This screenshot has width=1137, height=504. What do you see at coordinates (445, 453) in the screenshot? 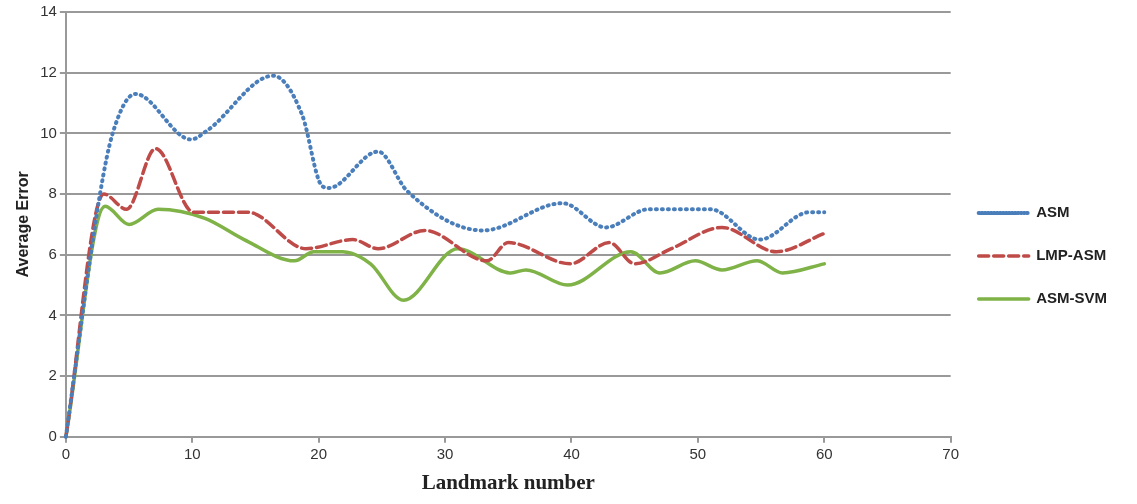
I see `x-tick-label: 30` at bounding box center [445, 453].